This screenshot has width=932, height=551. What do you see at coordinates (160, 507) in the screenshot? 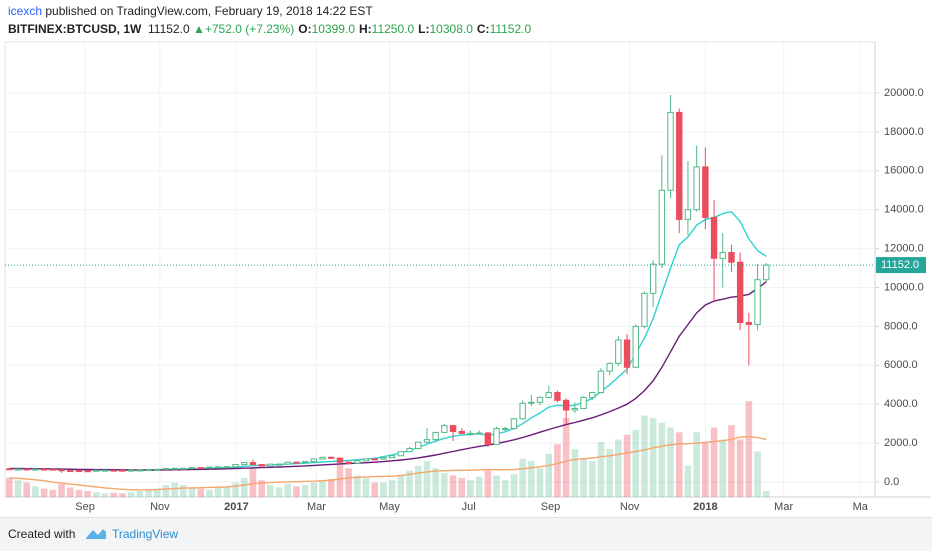
I see `x-tick-label: Nov` at bounding box center [160, 507].